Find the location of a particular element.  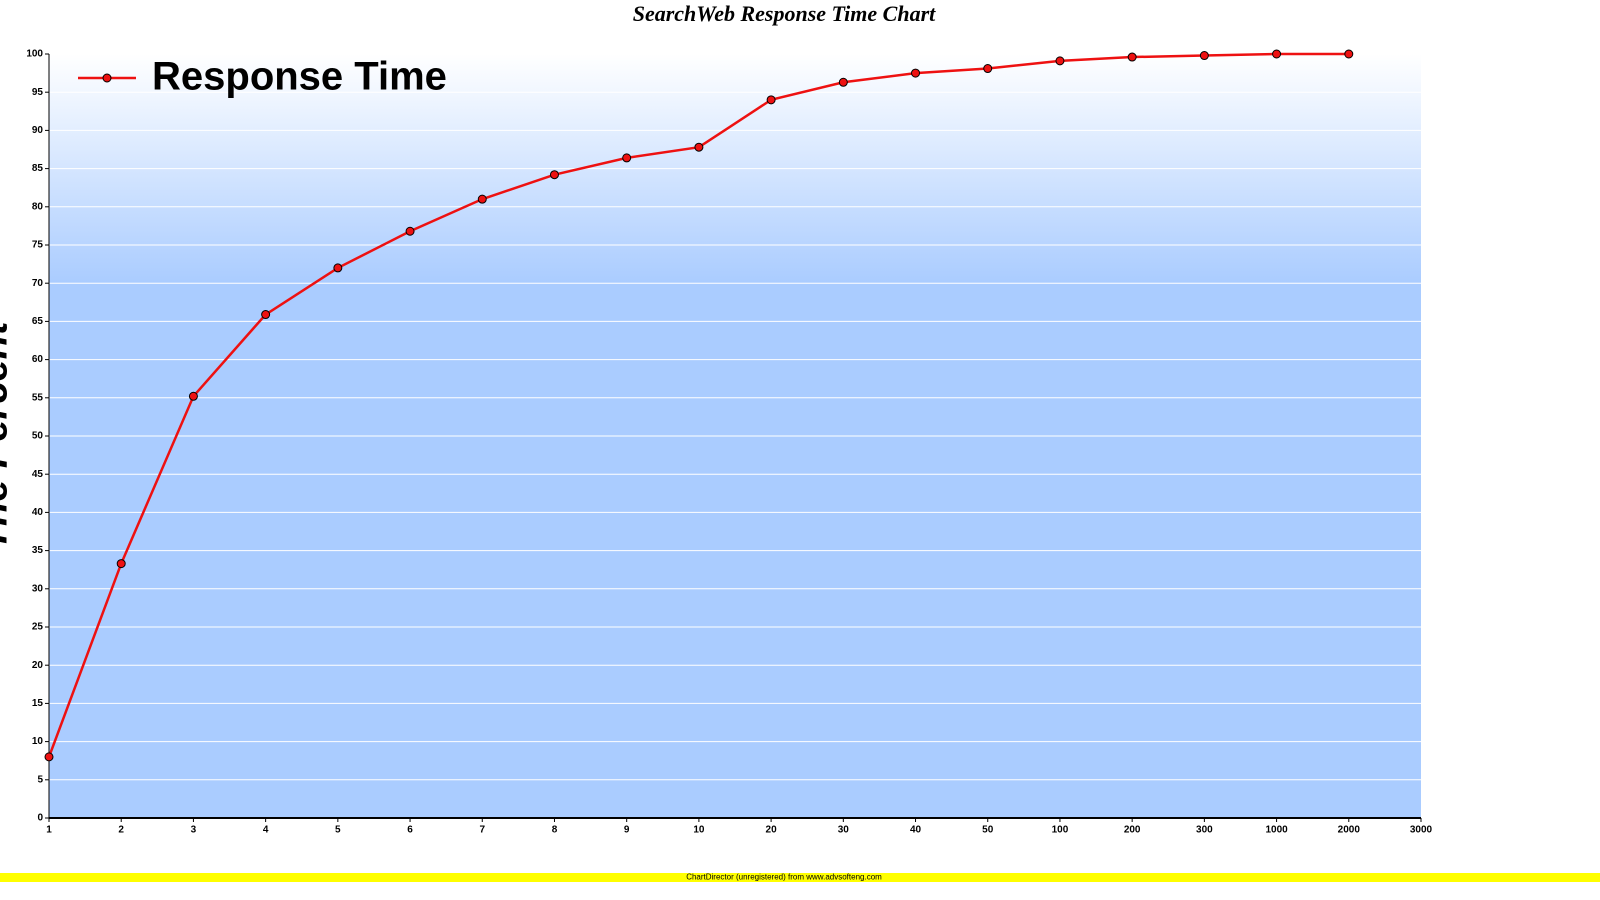

y-tick-label: 95 is located at coordinates (38, 92).